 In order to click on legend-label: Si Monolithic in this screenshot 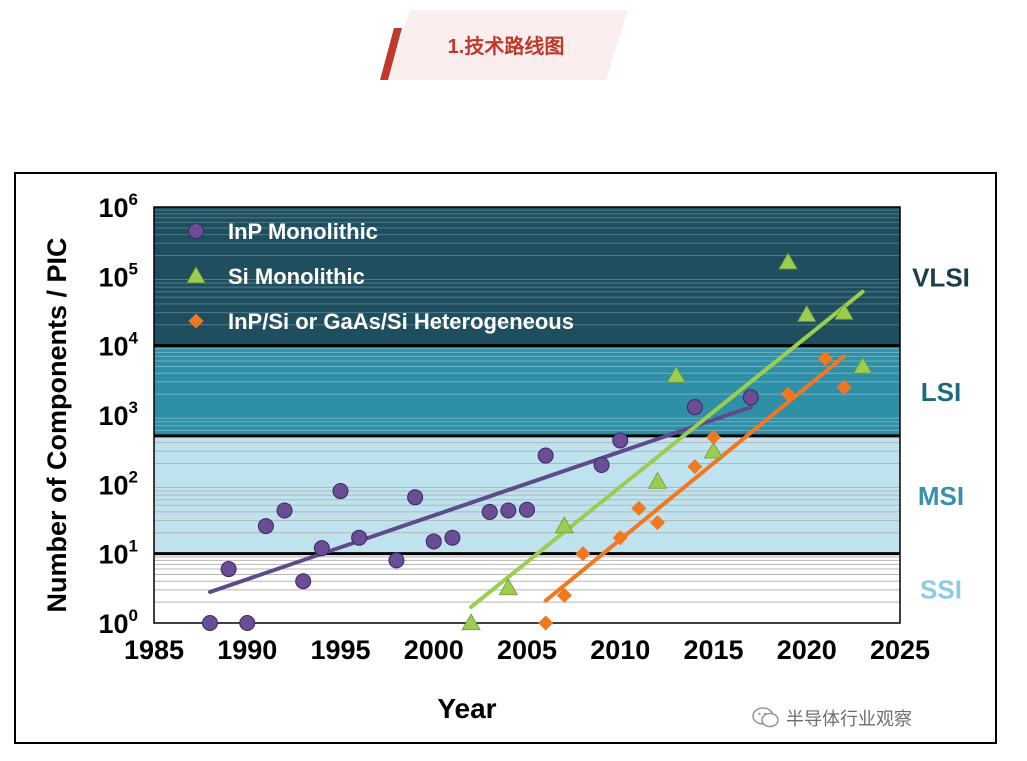, I will do `click(296, 276)`.